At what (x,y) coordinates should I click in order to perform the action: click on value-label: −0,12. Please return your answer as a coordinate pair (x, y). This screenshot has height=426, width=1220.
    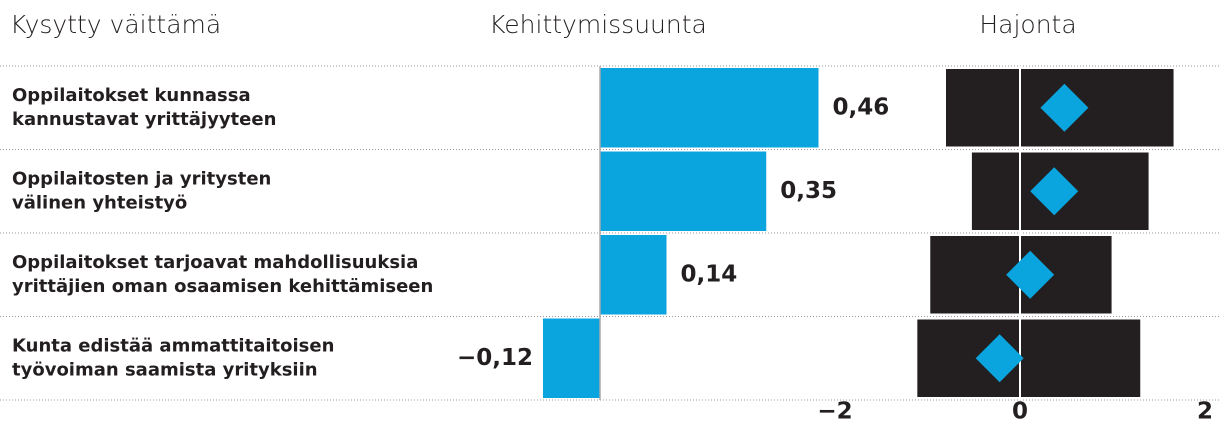
    Looking at the image, I should click on (495, 358).